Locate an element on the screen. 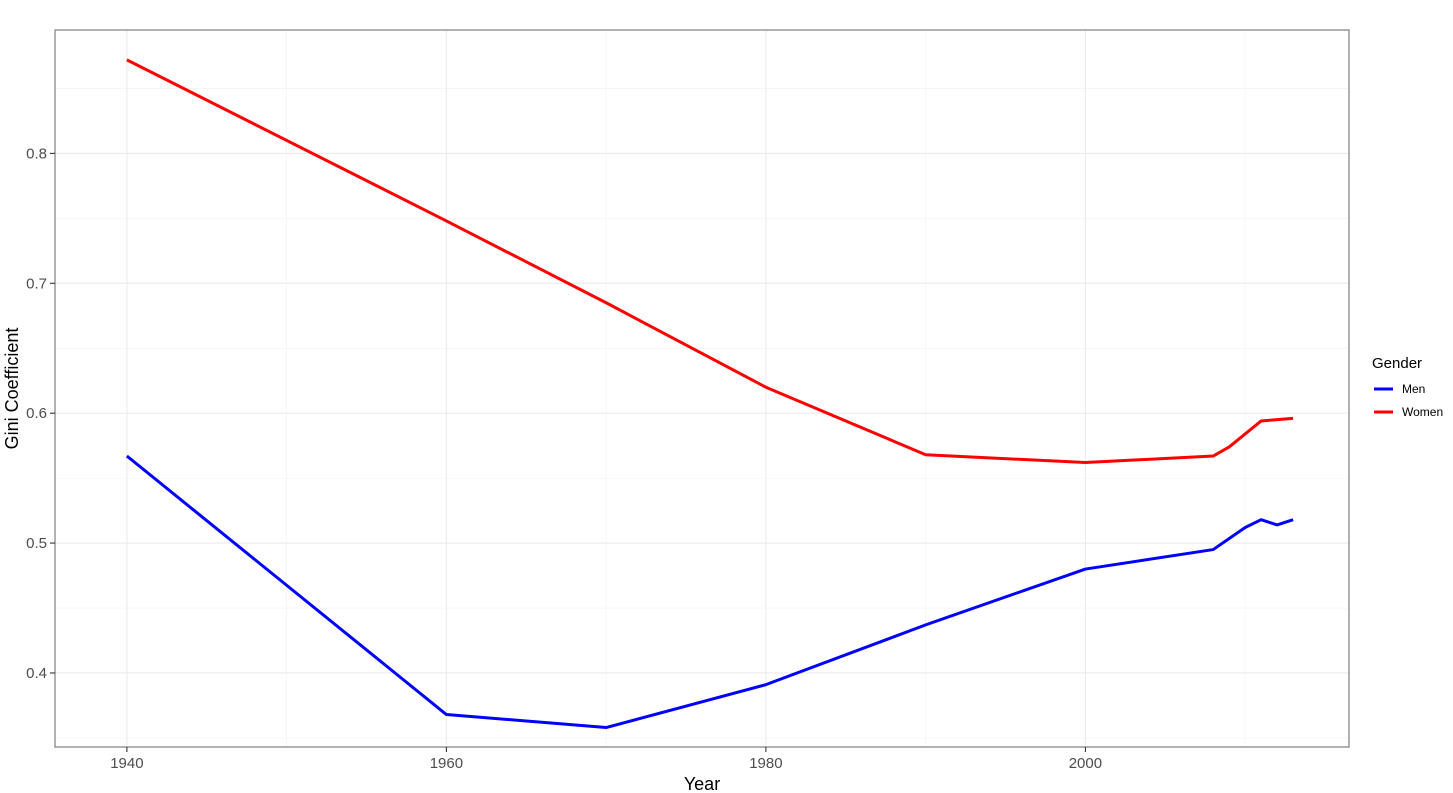  y-tick-label: 0.8 is located at coordinates (36, 153).